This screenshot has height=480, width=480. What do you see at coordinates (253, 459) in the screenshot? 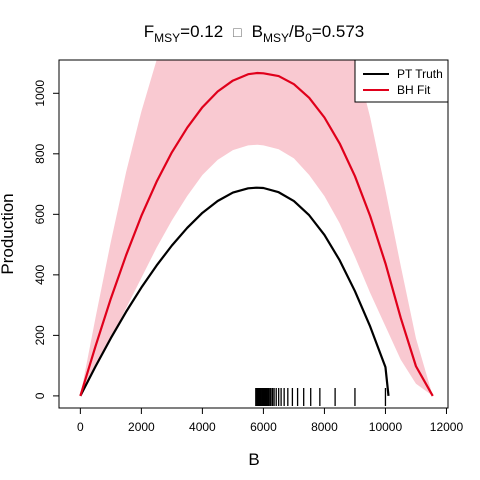
I see `x-axis-label: B` at bounding box center [253, 459].